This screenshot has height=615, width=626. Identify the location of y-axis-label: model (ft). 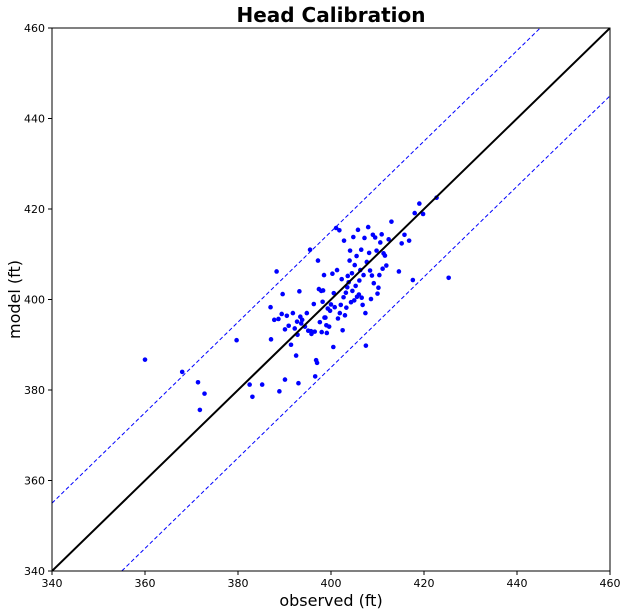
(14, 299).